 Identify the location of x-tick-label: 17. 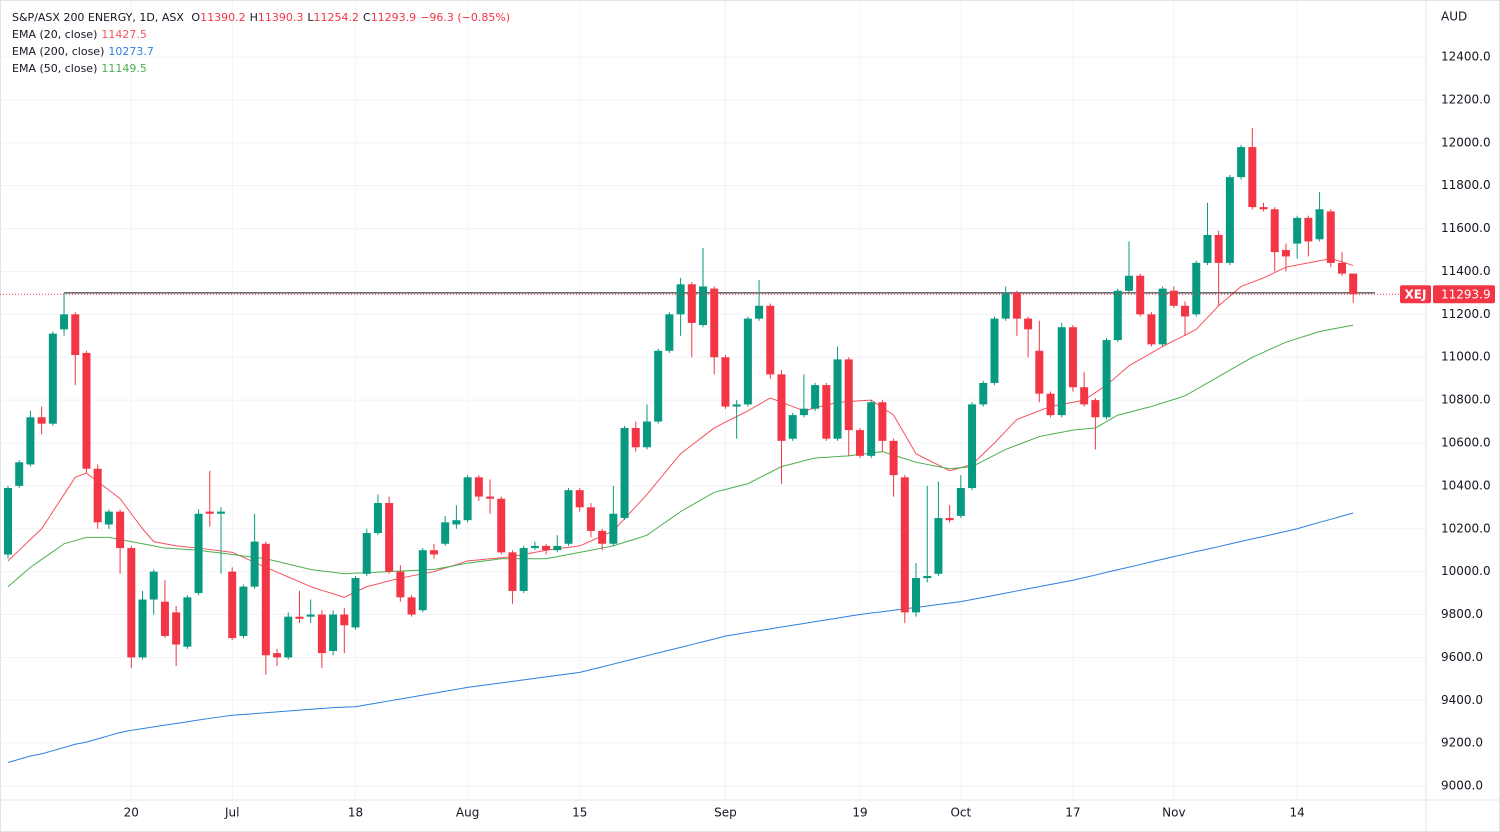
(1072, 813).